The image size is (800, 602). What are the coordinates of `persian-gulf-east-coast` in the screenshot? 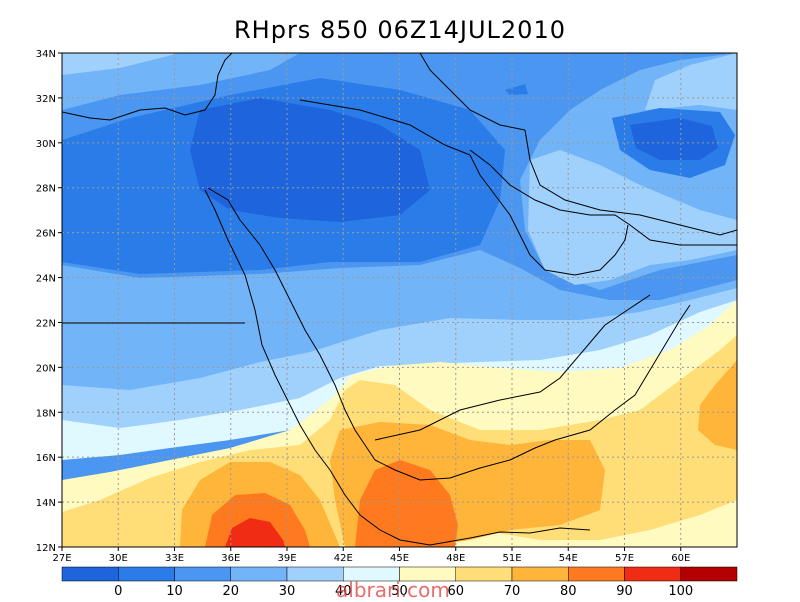 It's located at (603, 197).